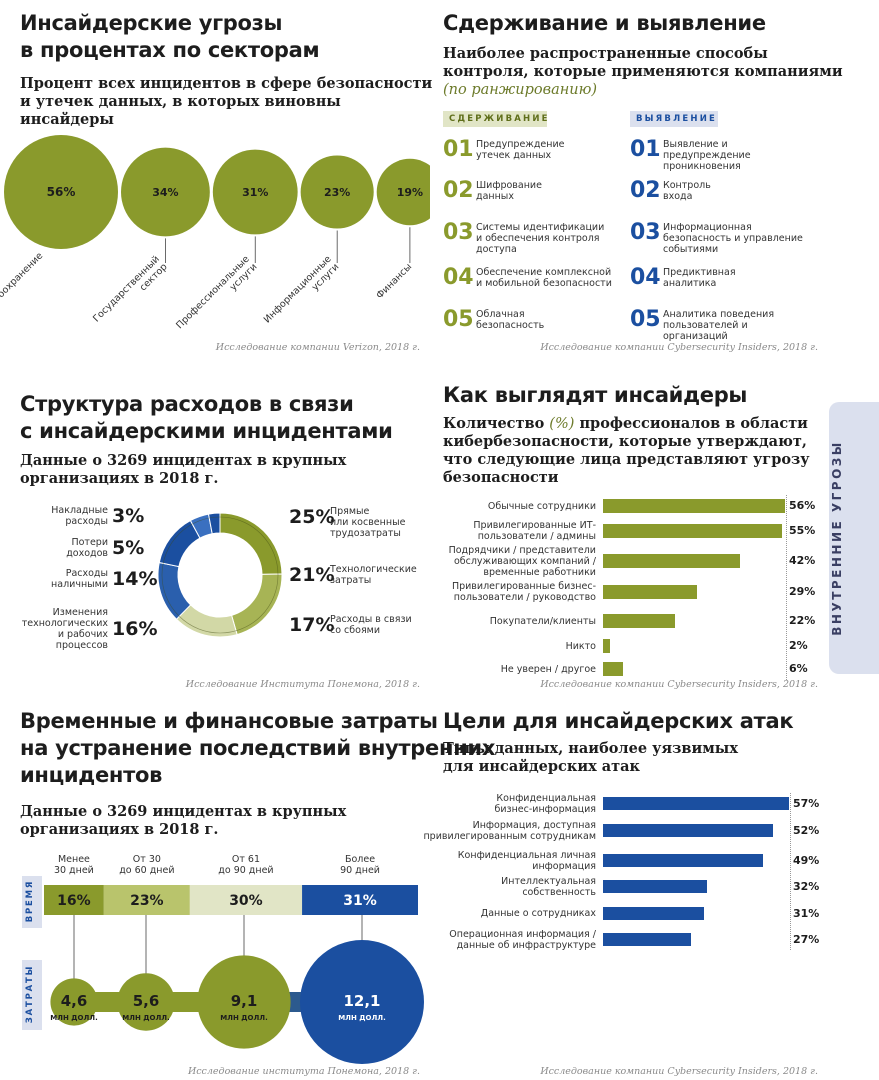 The height and width of the screenshot is (1080, 879). Describe the element at coordinates (738, 191) in the screenshot. I see `control-item: Контроль входа` at that location.